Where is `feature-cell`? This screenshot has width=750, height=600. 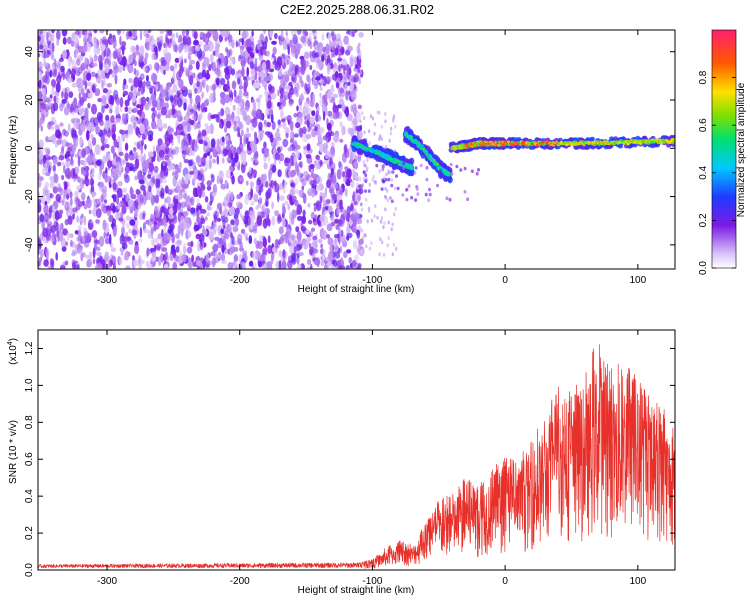 feature-cell is located at coordinates (411, 137).